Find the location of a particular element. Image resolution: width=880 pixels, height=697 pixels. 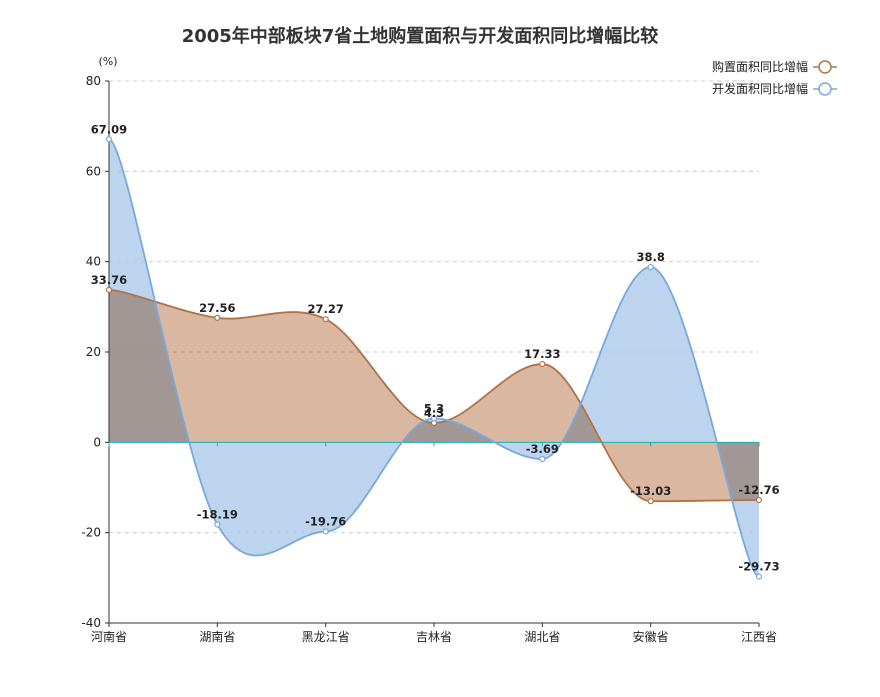

data-label: 27.27 is located at coordinates (325, 309).